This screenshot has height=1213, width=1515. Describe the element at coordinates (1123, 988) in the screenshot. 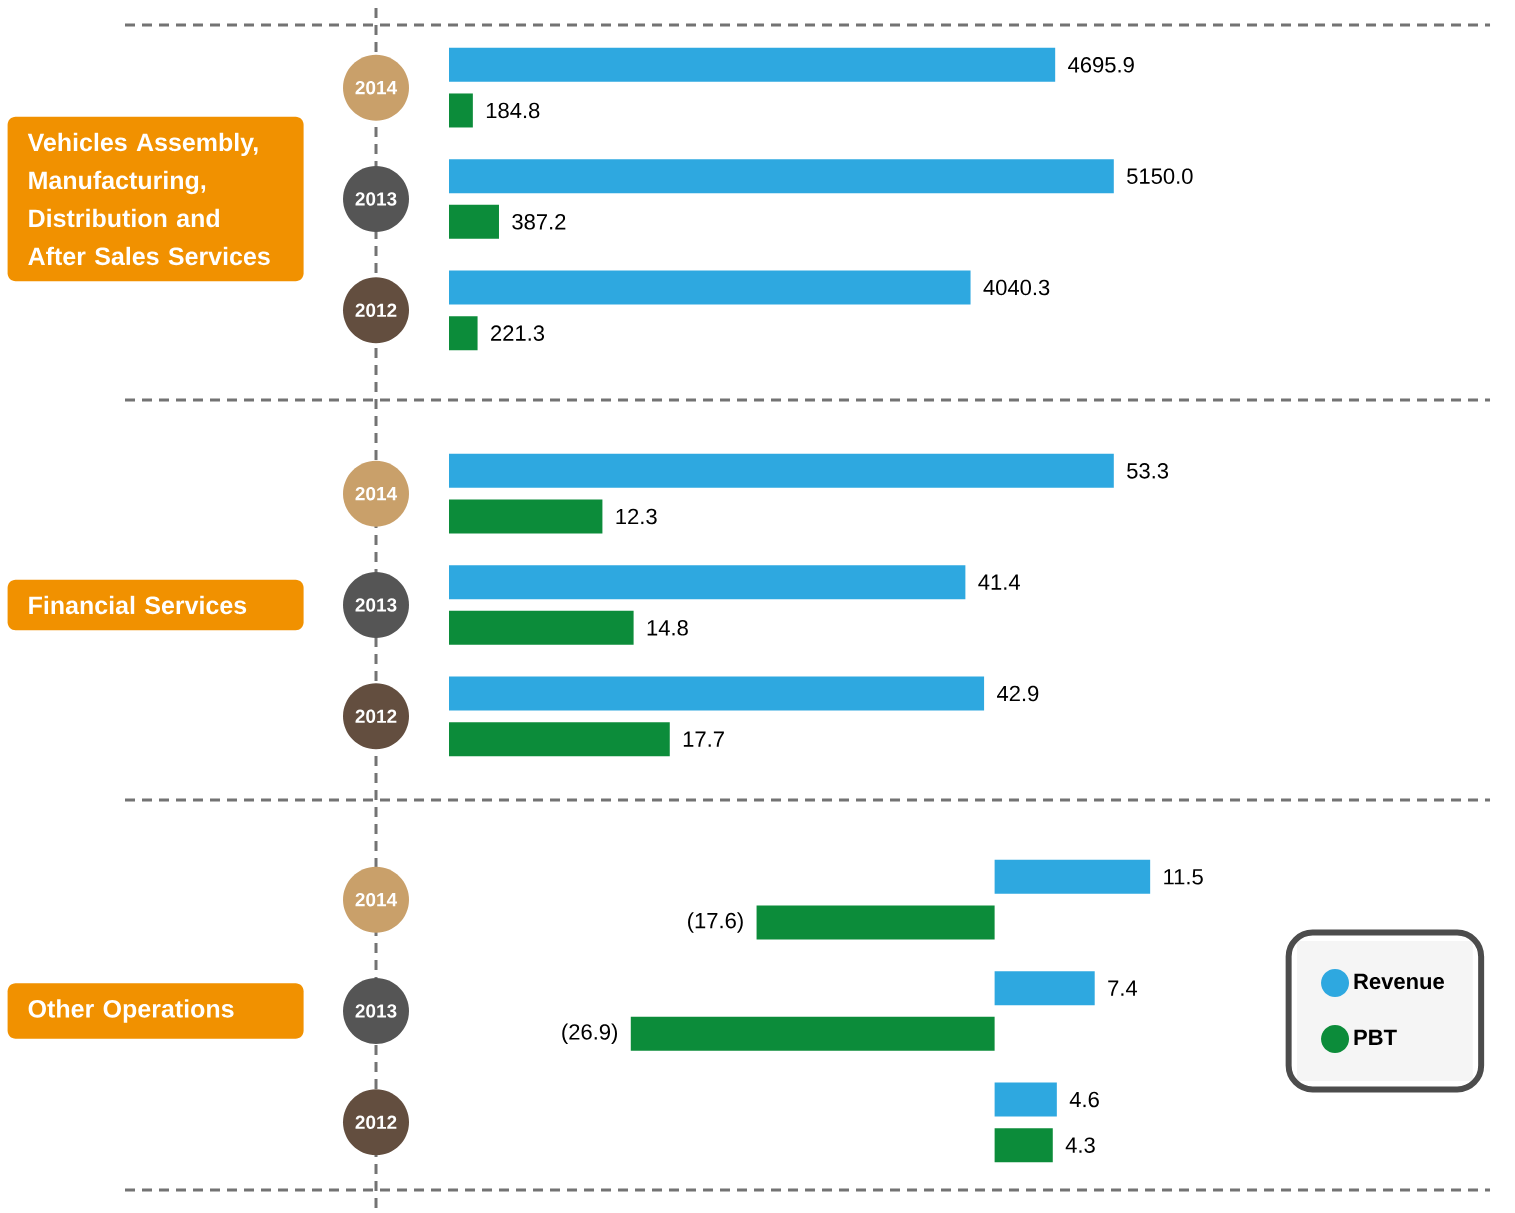

I see `data-label: 7.4` at that location.